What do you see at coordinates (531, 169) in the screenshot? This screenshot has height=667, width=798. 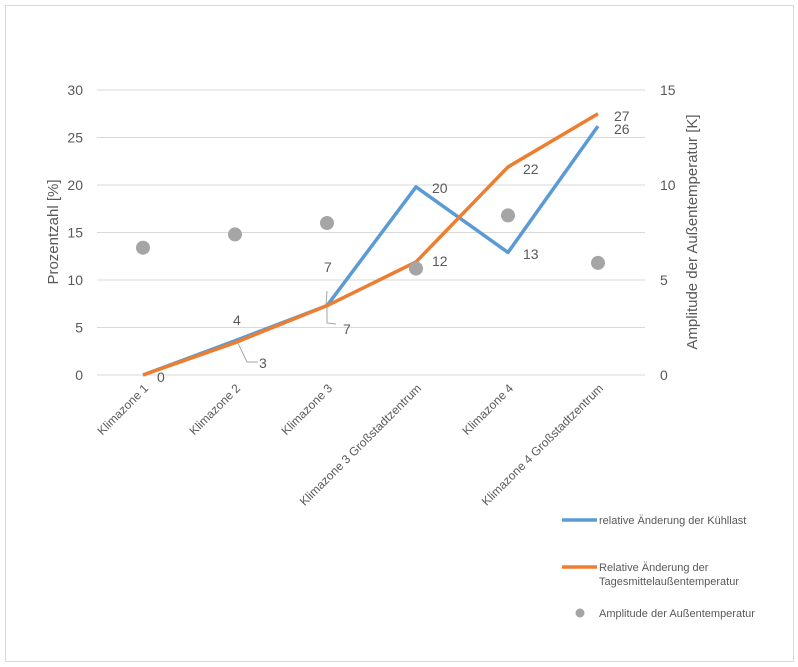 I see `data-label-tagesmittel: 22` at bounding box center [531, 169].